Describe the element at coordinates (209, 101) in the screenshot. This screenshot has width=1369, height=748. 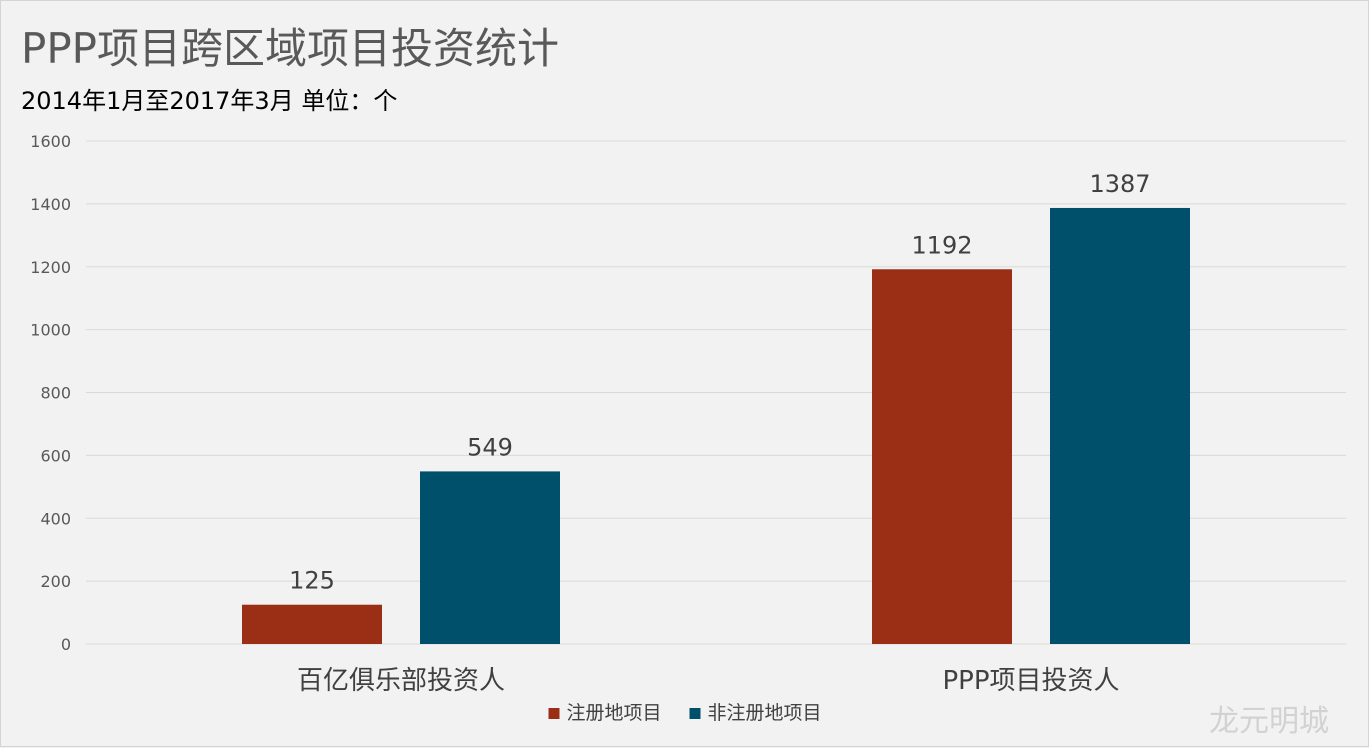
I see `chart-subtitle: 2014年1月至2017年3月 单位：个` at that location.